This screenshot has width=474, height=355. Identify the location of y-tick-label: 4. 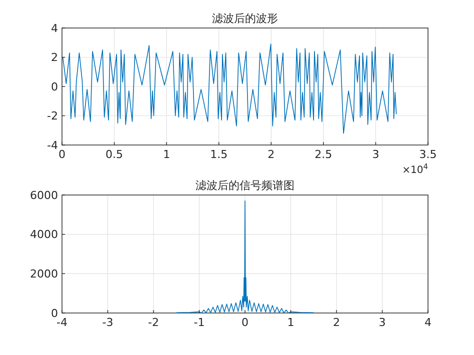
(54, 28).